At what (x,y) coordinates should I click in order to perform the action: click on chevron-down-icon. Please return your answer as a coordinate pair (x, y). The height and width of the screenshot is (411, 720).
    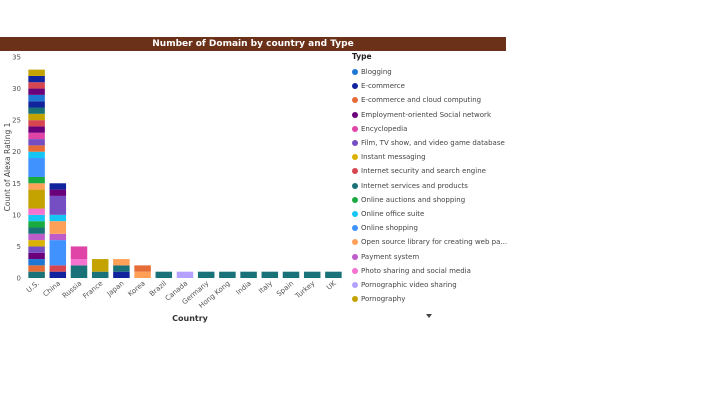
    Looking at the image, I should click on (429, 316).